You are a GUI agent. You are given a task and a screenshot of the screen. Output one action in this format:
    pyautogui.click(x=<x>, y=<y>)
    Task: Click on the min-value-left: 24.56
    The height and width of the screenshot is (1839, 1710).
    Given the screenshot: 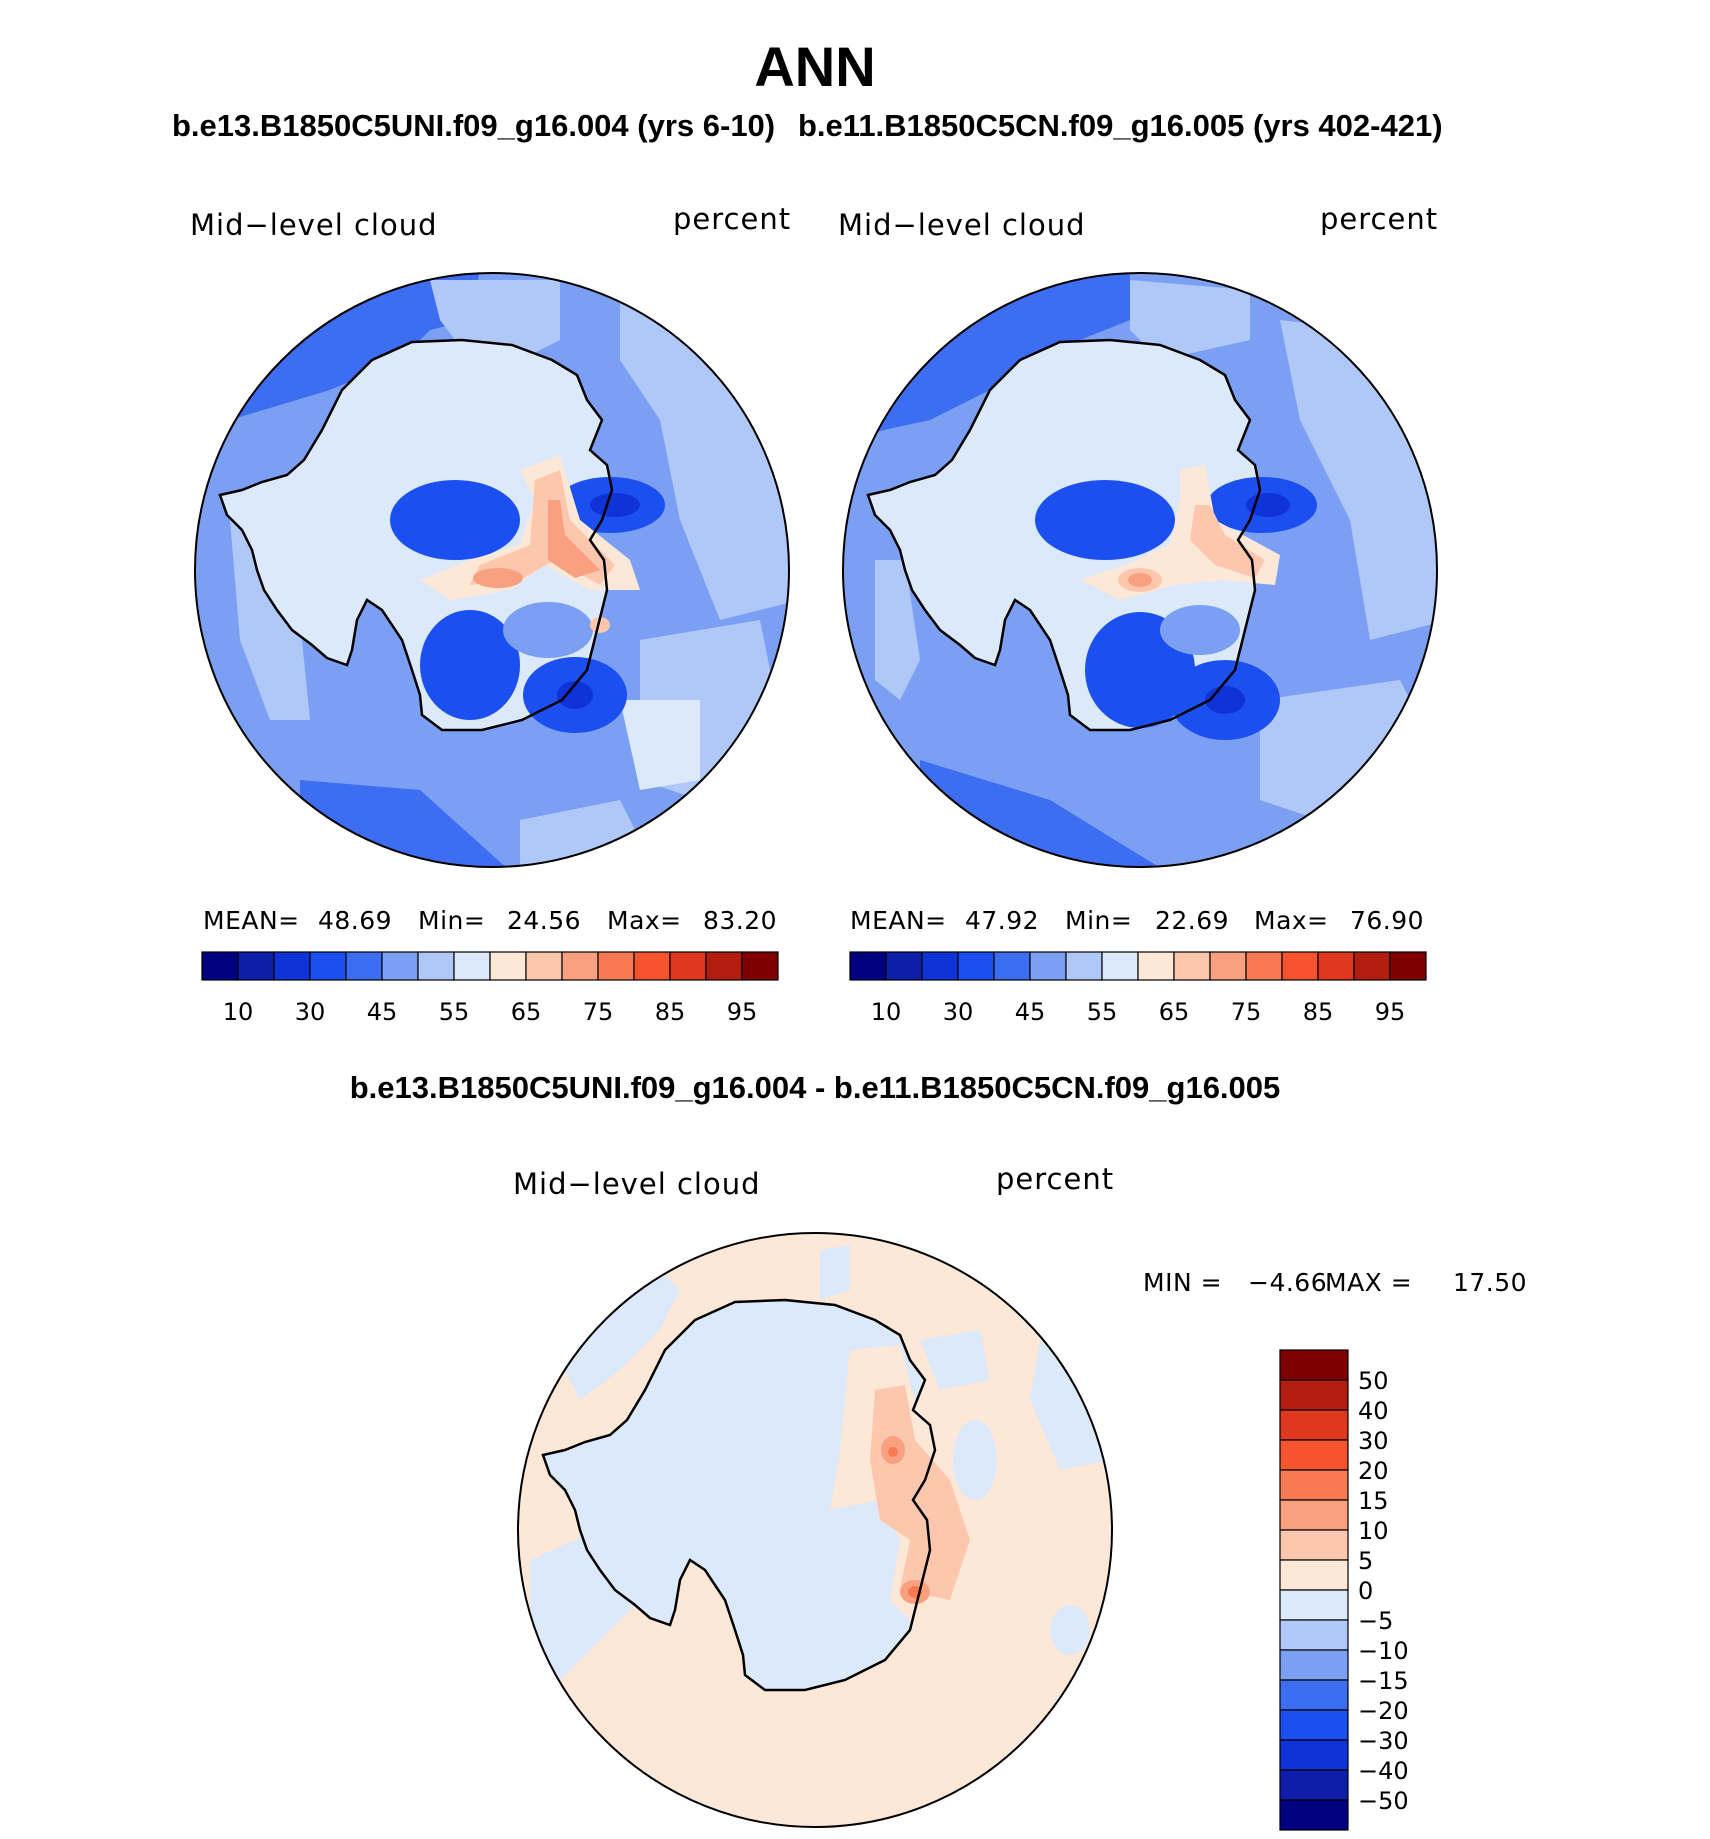 What is the action you would take?
    pyautogui.click(x=544, y=920)
    